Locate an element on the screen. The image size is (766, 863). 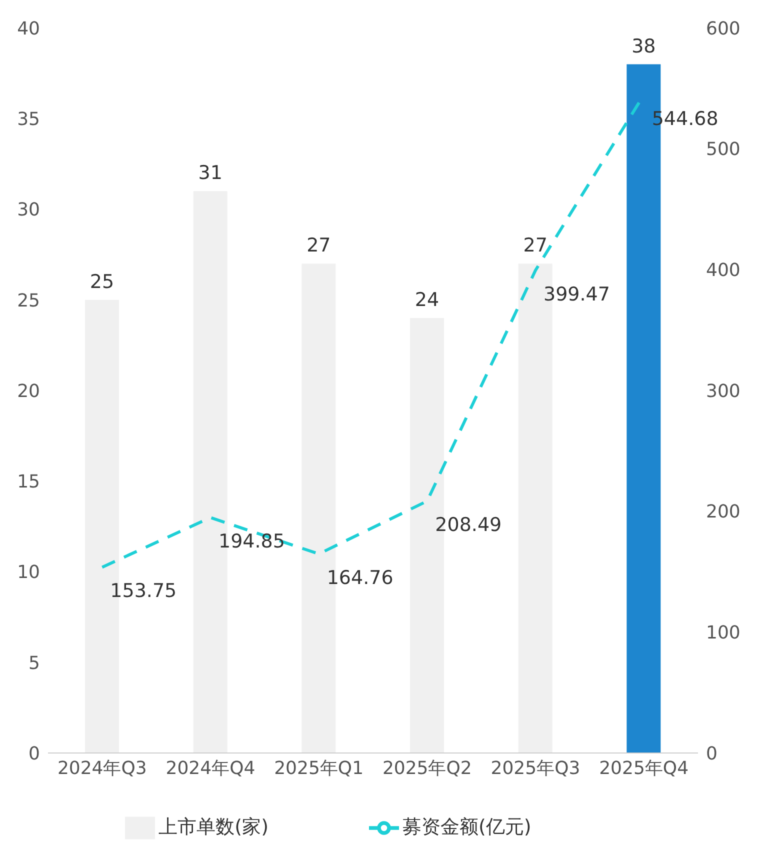
y-tick-label: 35 is located at coordinates (28, 119).